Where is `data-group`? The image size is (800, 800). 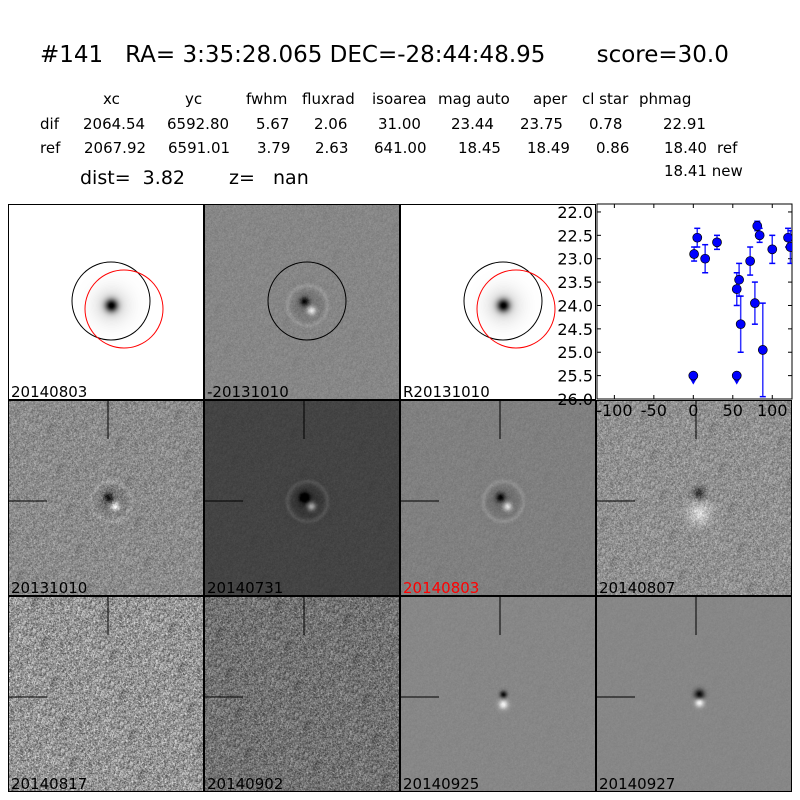 data-group is located at coordinates (740, 309).